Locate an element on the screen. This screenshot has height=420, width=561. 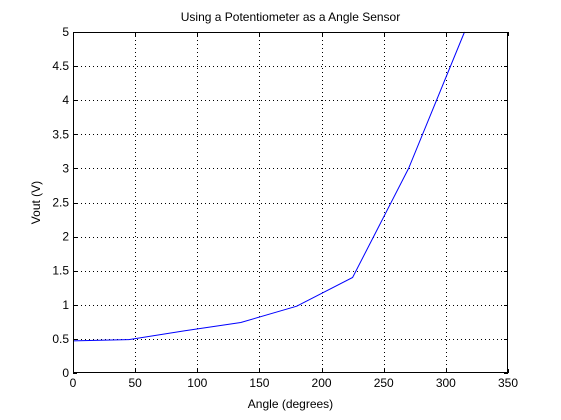
x-tick-label: 200 is located at coordinates (322, 383).